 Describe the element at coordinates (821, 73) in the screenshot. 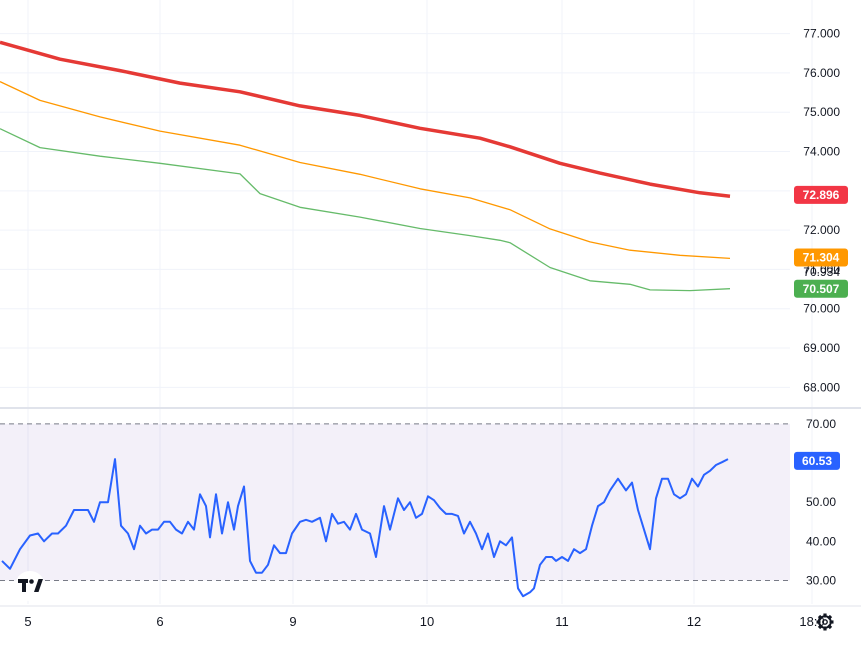

I see `price-tick-label: 76.000` at that location.